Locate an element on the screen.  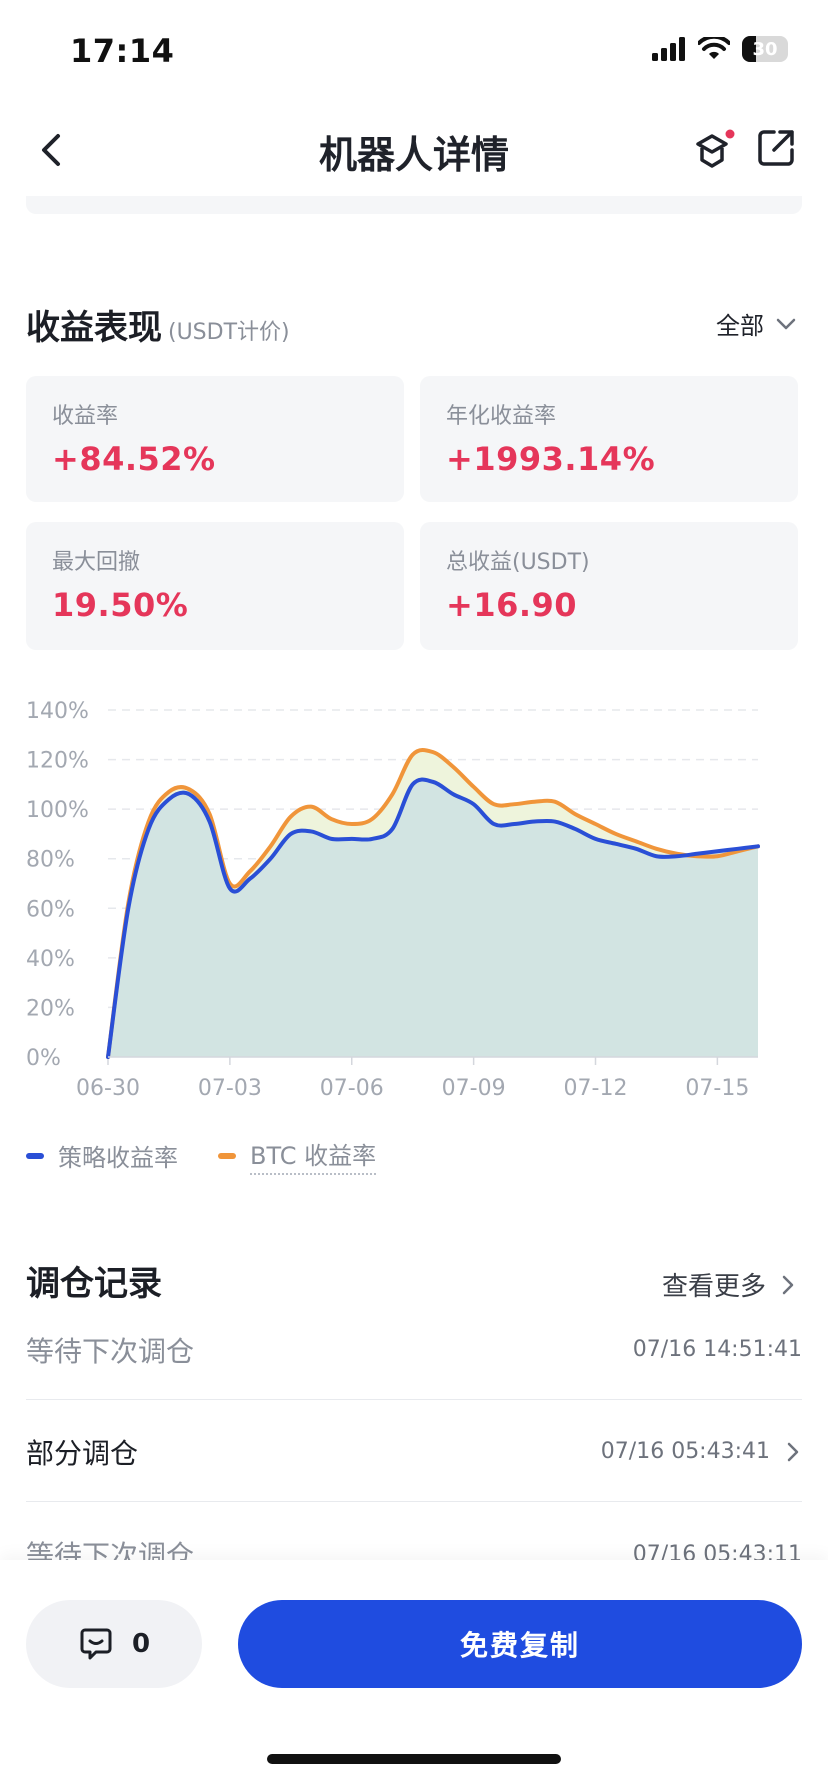
status-time: 17:14 is located at coordinates (122, 51).